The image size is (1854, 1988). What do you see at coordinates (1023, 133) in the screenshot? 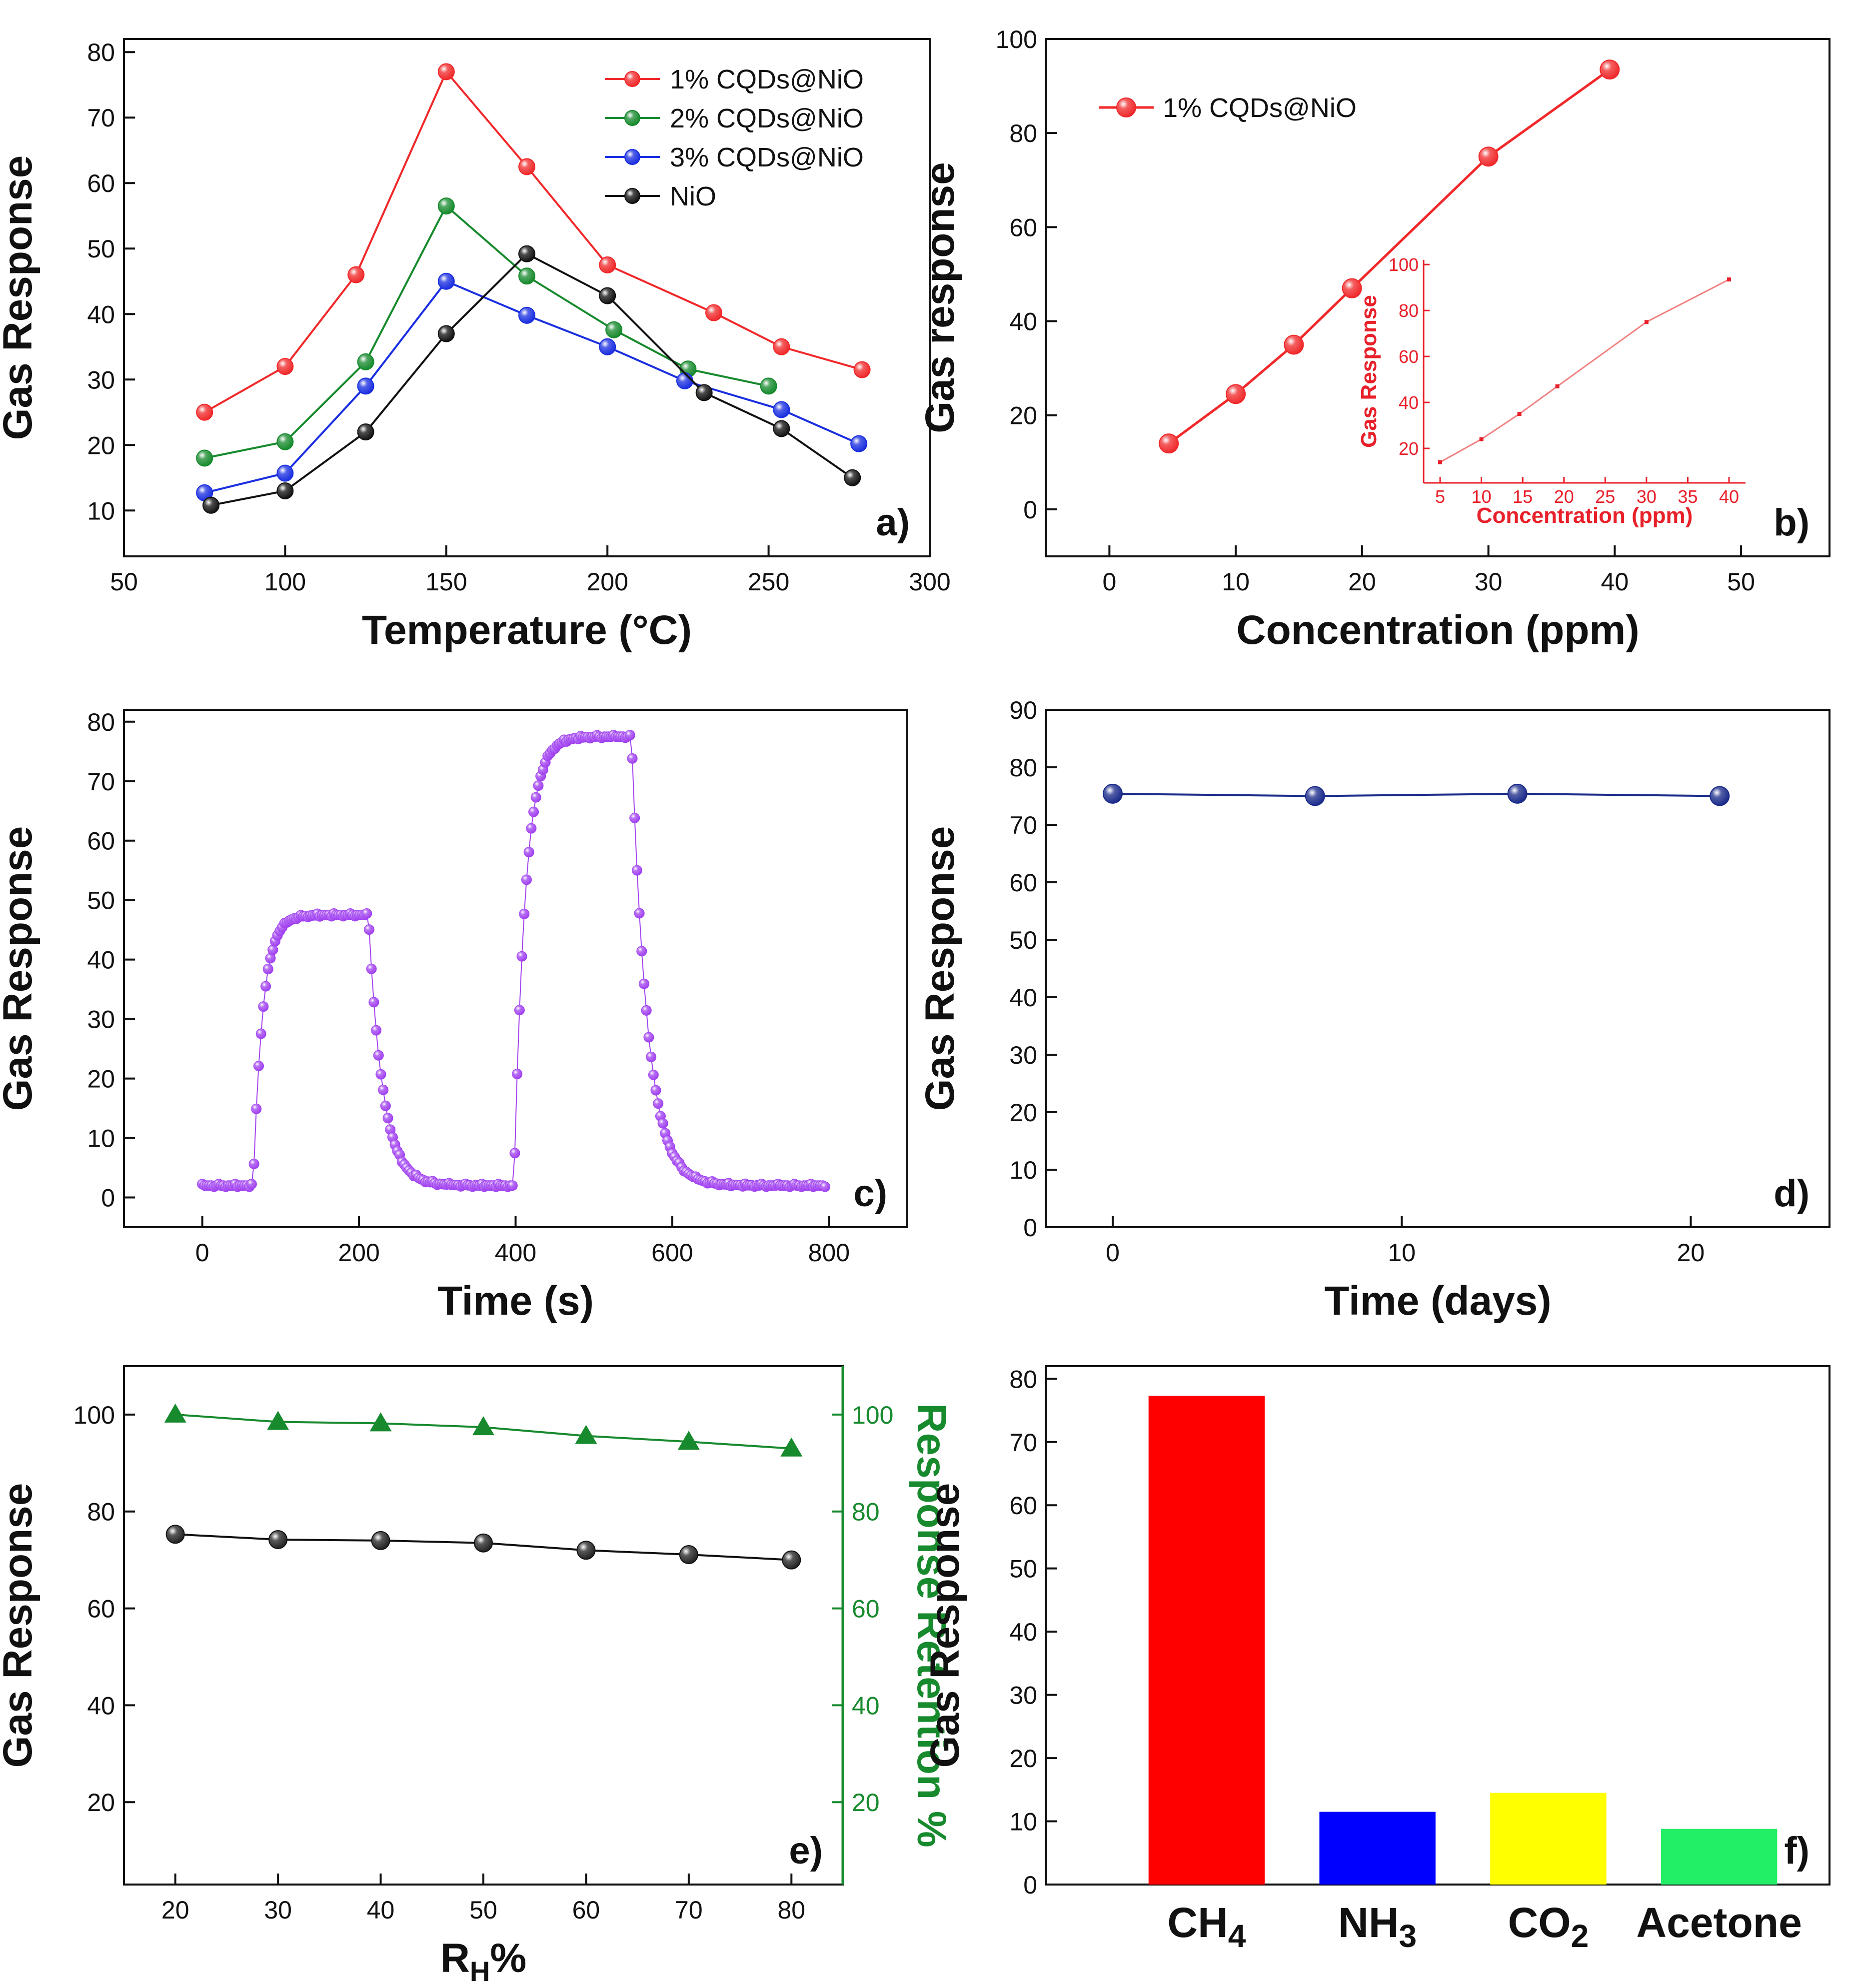
I see `panel-b-y-tick-label: 80` at bounding box center [1023, 133].